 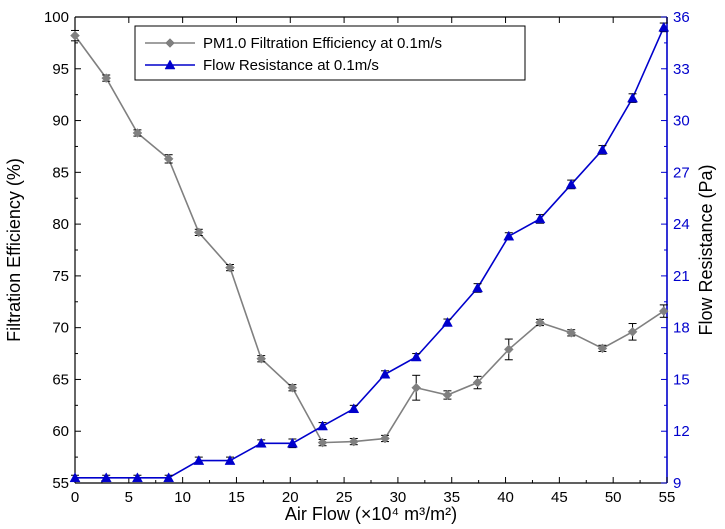 I want to click on y2-tick-label: 9, so click(x=677, y=483).